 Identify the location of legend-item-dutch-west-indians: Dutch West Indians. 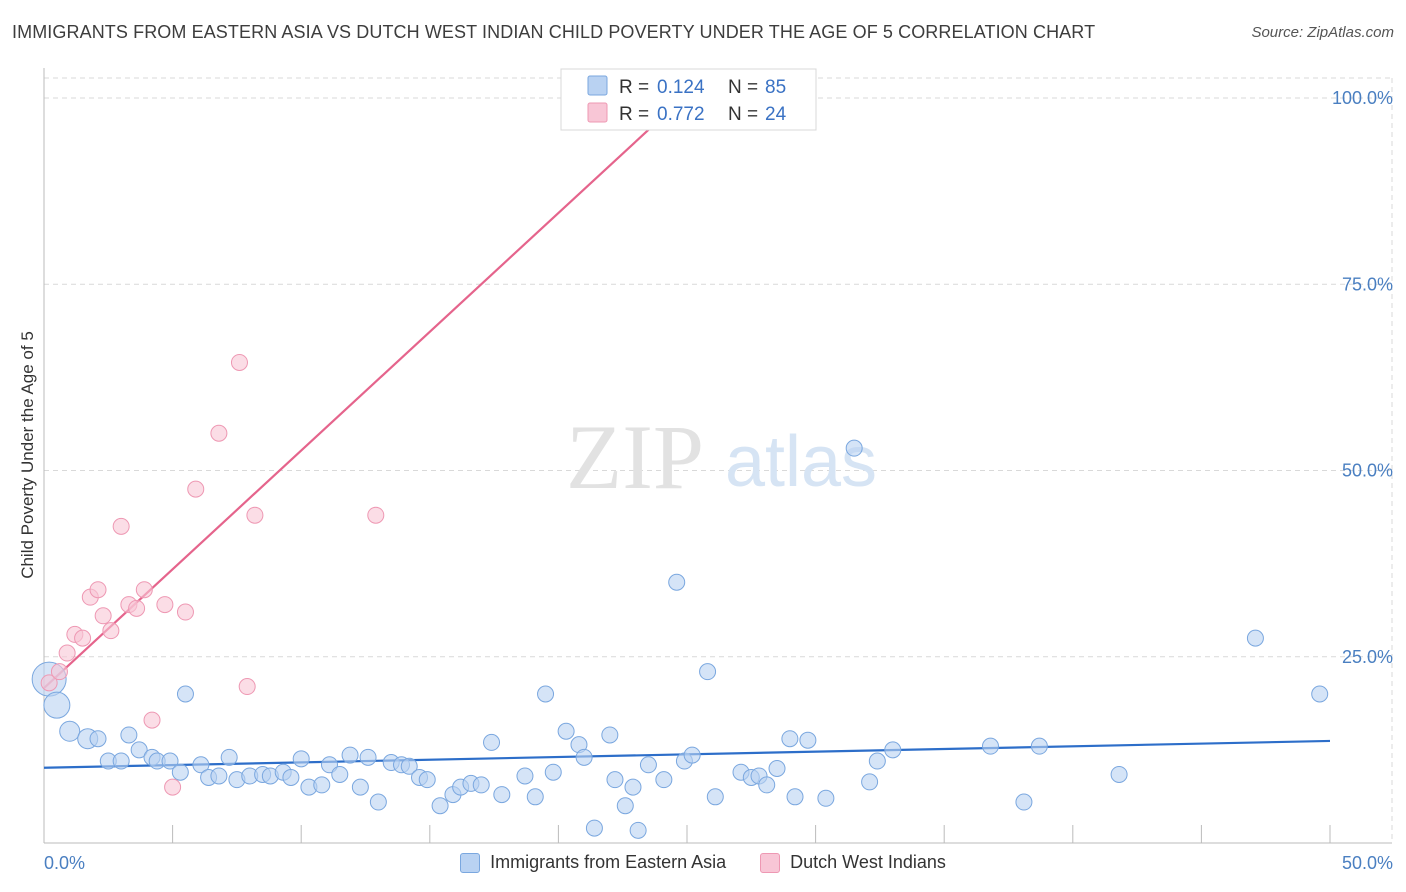
(853, 862).